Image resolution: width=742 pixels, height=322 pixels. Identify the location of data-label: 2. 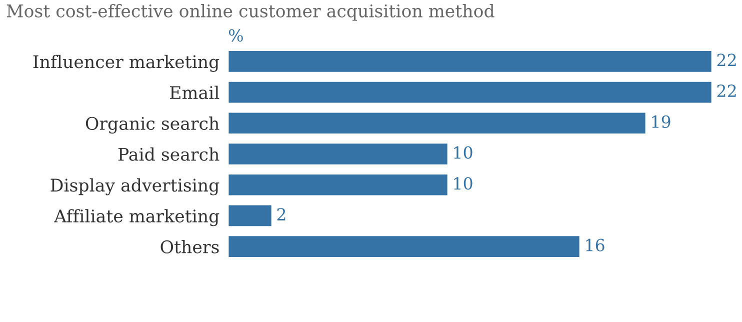
(281, 214).